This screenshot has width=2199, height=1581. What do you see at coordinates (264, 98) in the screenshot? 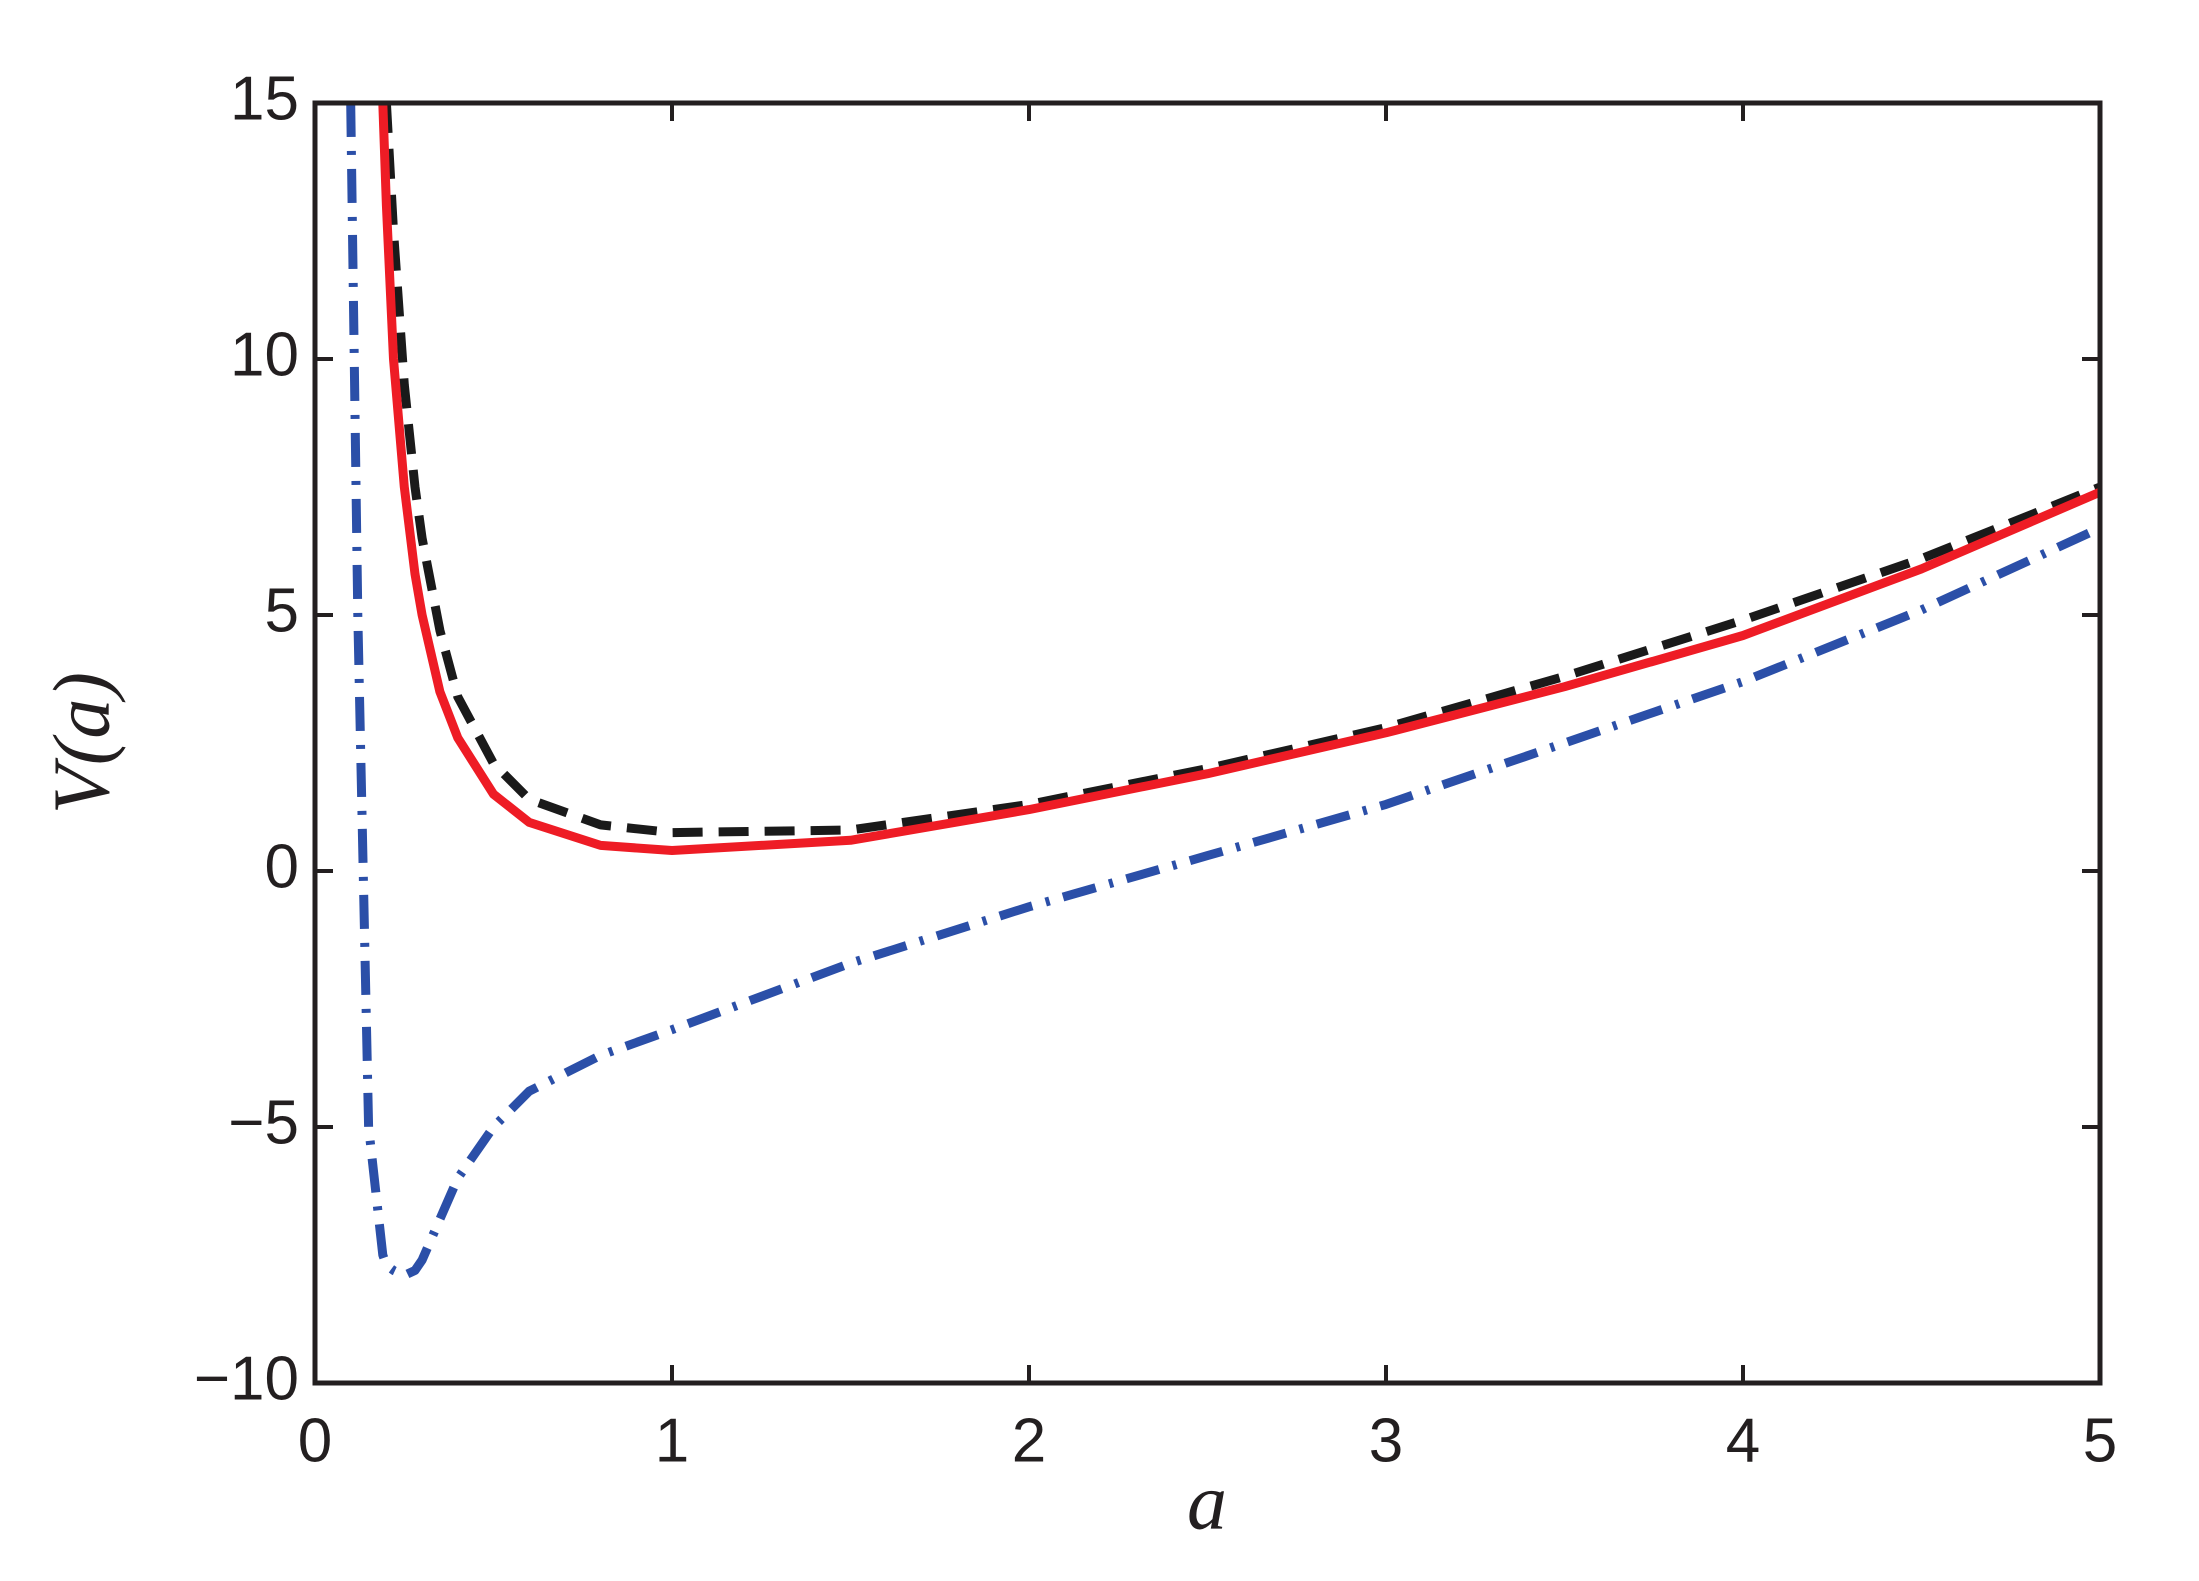
I see `y-tick-label: 15` at bounding box center [264, 98].